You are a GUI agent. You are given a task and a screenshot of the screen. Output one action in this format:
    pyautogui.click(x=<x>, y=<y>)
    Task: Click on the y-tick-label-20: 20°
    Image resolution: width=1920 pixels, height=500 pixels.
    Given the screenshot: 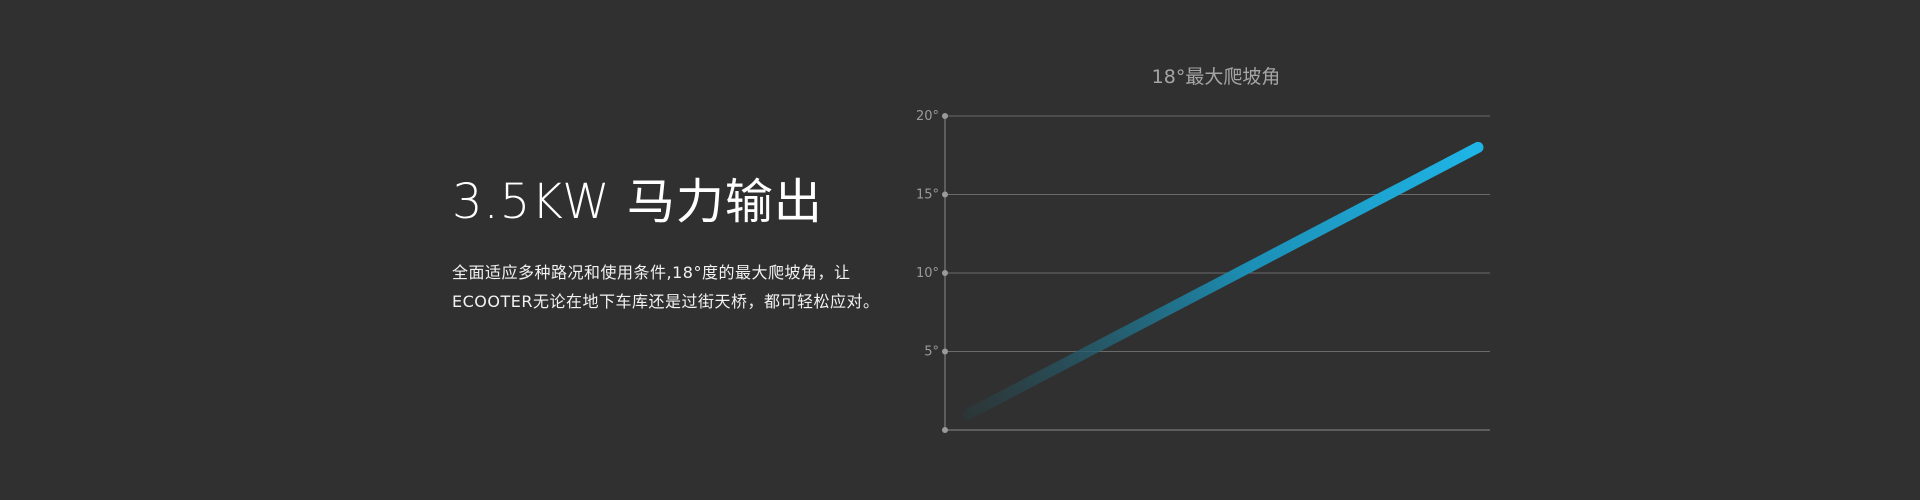 What is the action you would take?
    pyautogui.click(x=927, y=116)
    